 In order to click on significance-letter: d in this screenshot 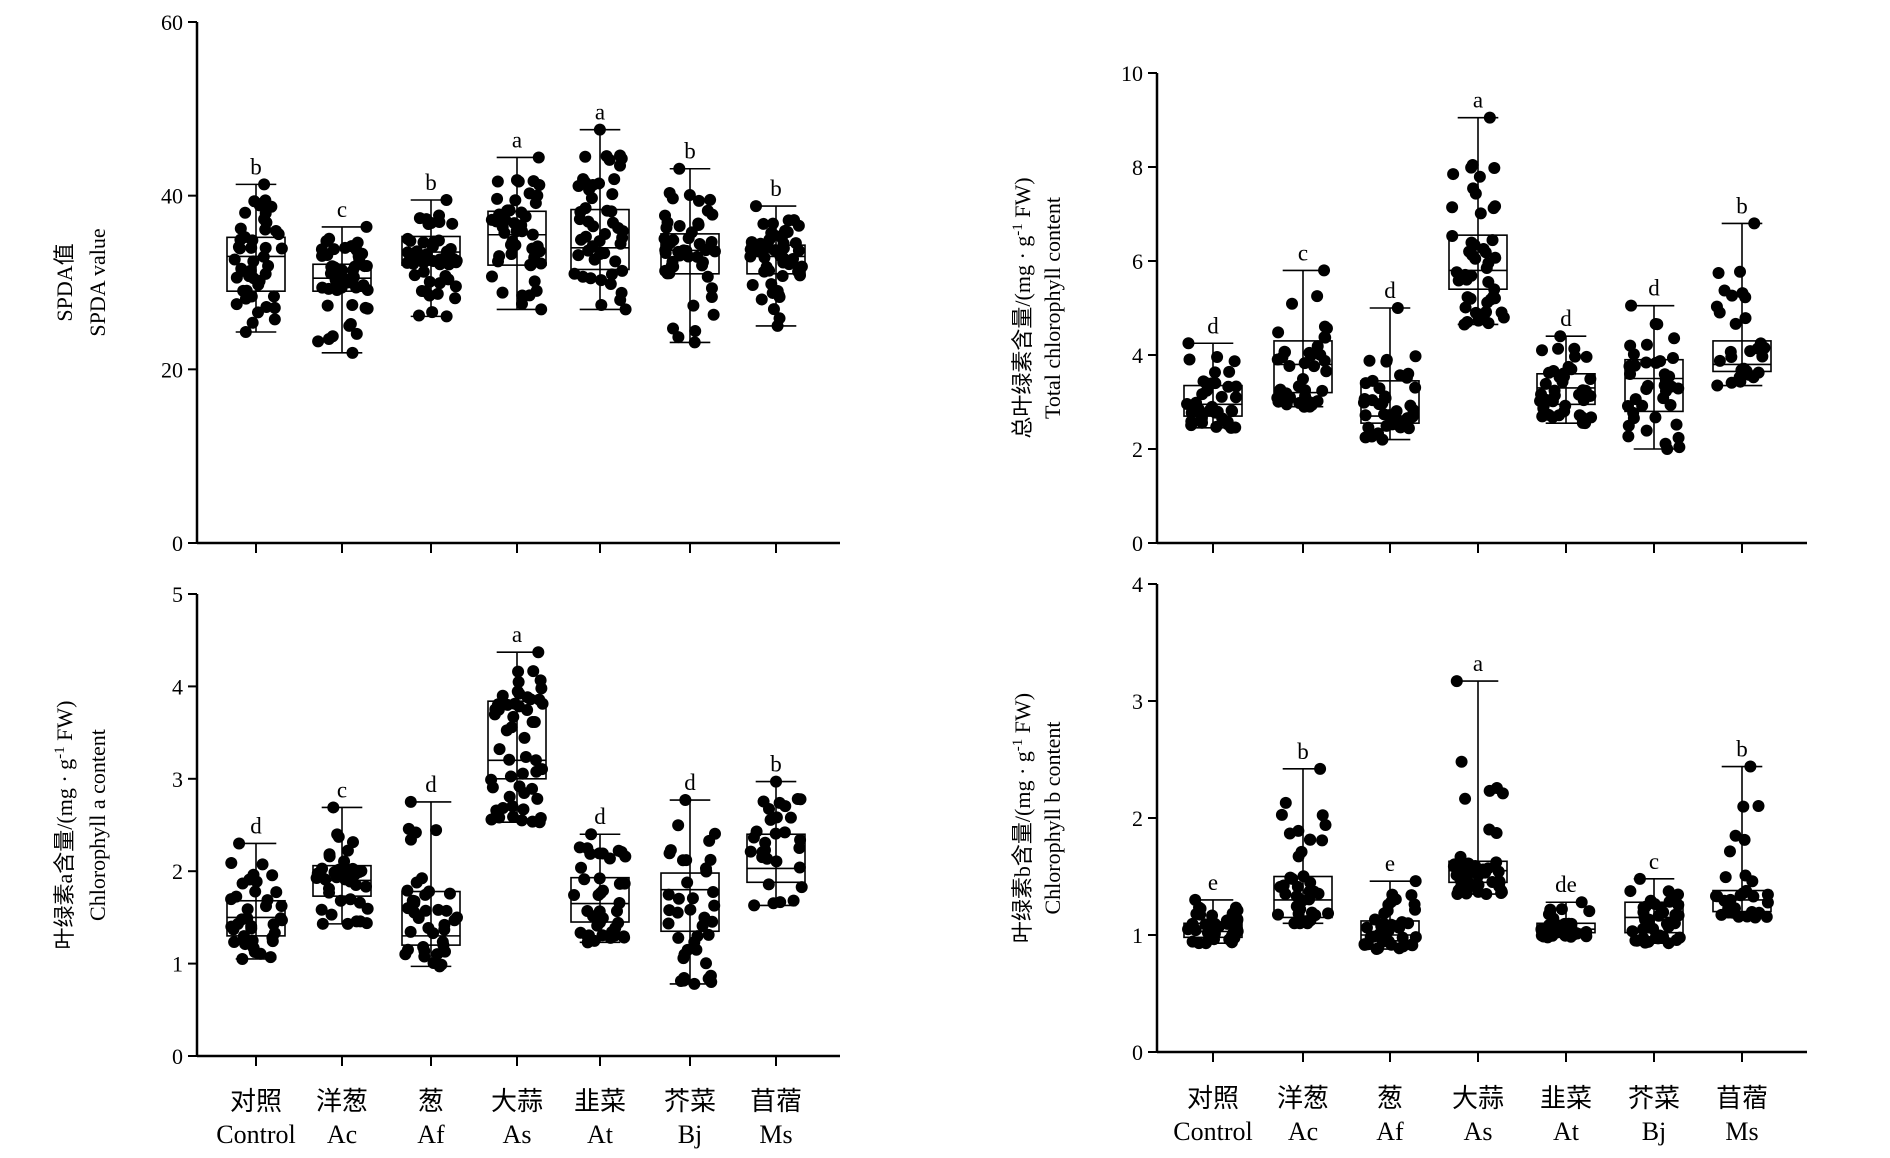, I will do `click(1654, 288)`.